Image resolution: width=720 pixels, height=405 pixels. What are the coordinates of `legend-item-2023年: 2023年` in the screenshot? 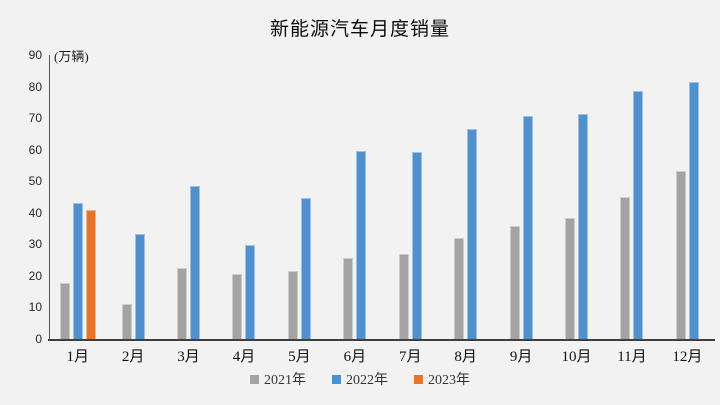 It's located at (442, 379).